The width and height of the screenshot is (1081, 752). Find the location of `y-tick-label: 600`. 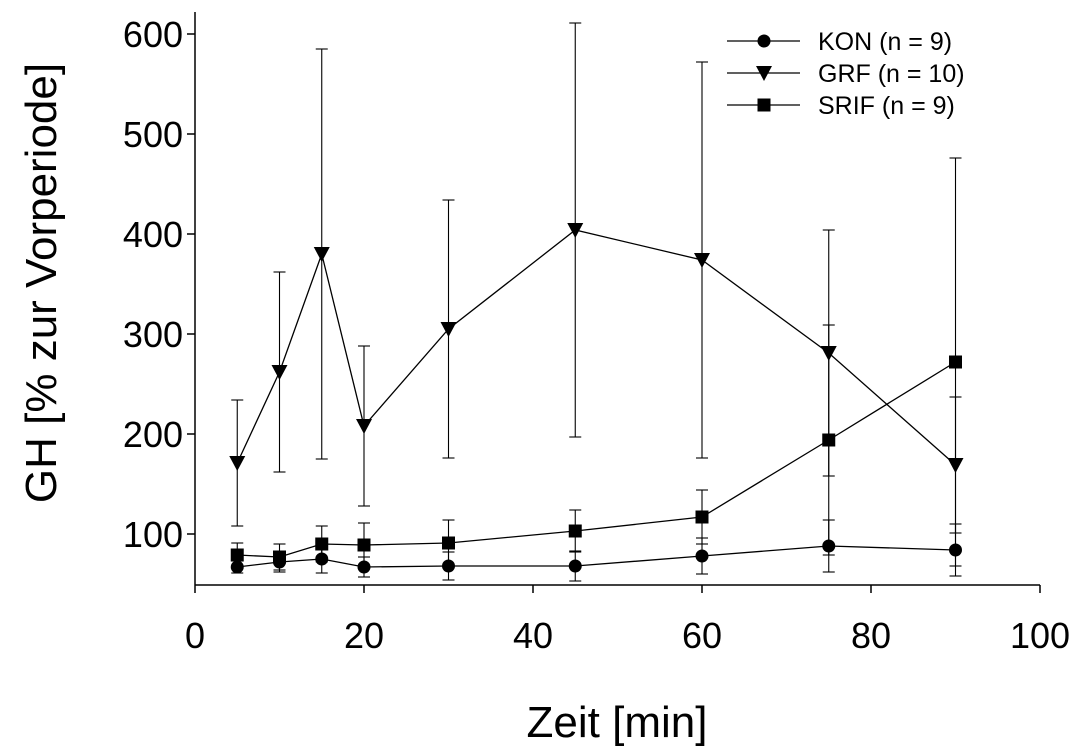

y-tick-label: 600 is located at coordinates (153, 34).